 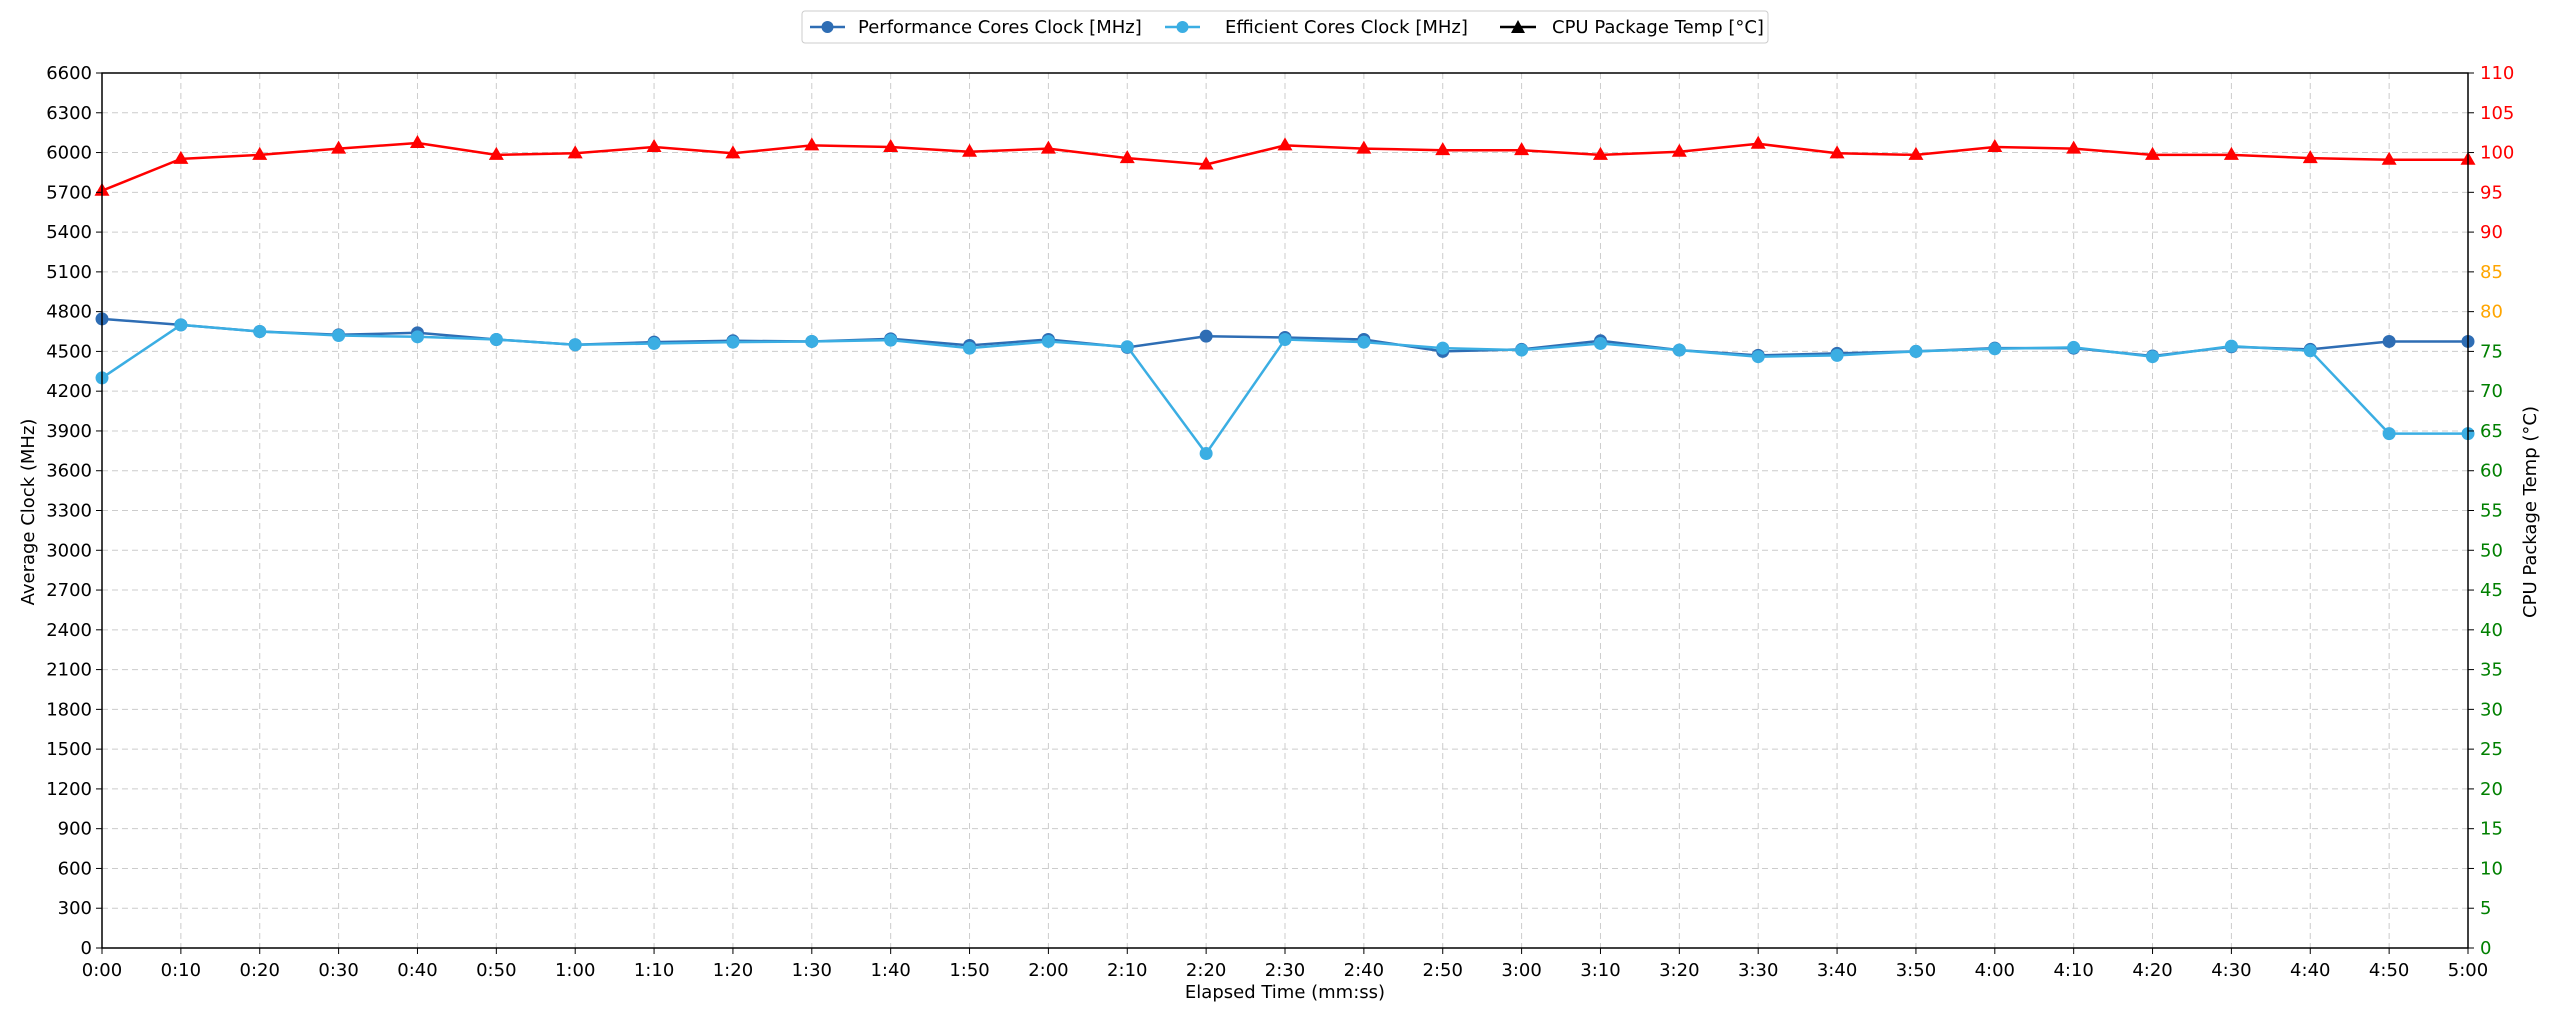 I want to click on x-tick-label: 2:00, so click(x=1048, y=970).